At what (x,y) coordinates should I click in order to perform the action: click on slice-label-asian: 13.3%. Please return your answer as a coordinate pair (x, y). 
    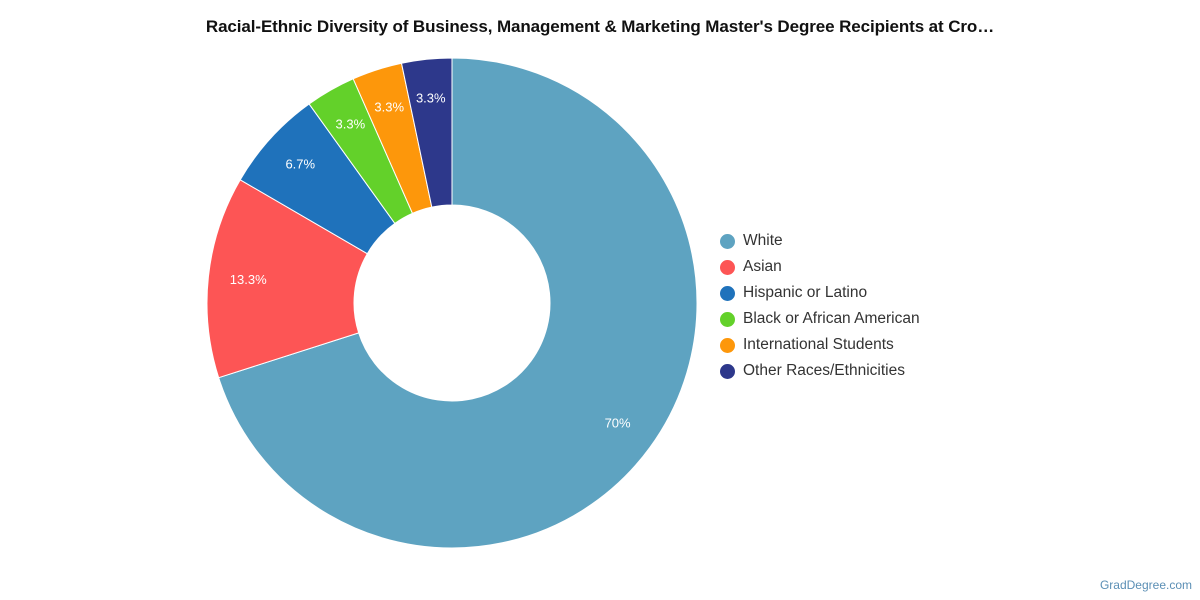
    Looking at the image, I should click on (248, 279).